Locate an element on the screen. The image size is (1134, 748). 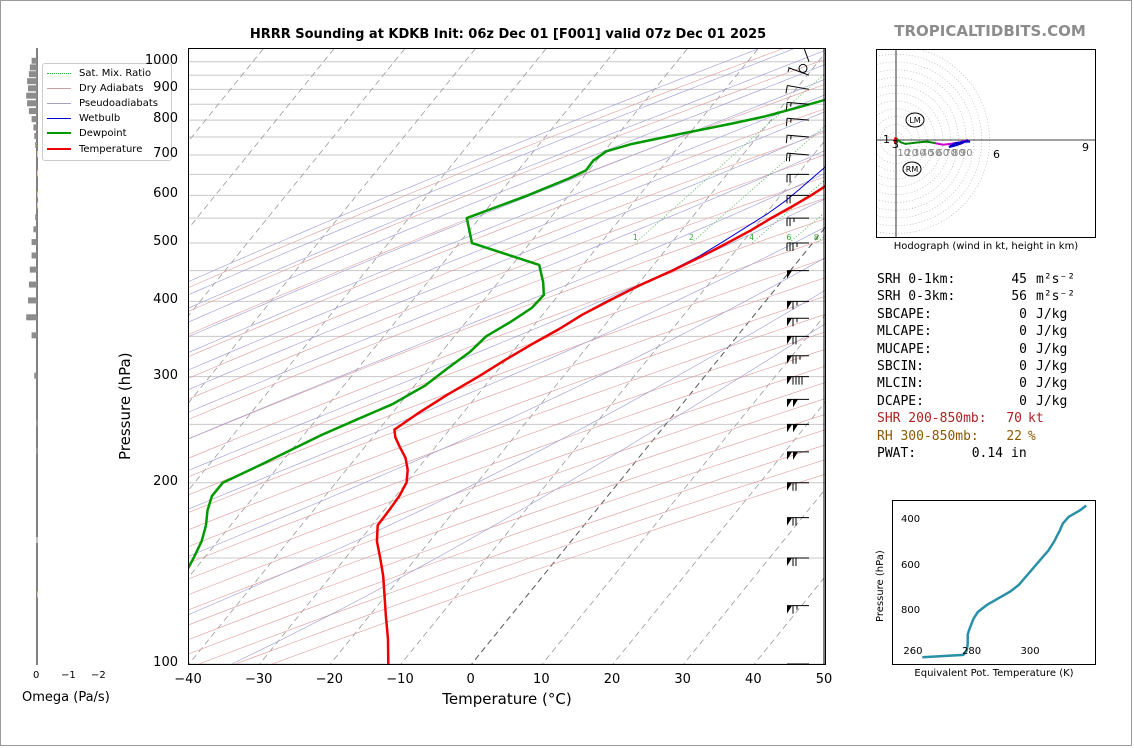
param-value: 0.14 is located at coordinates (987, 453).